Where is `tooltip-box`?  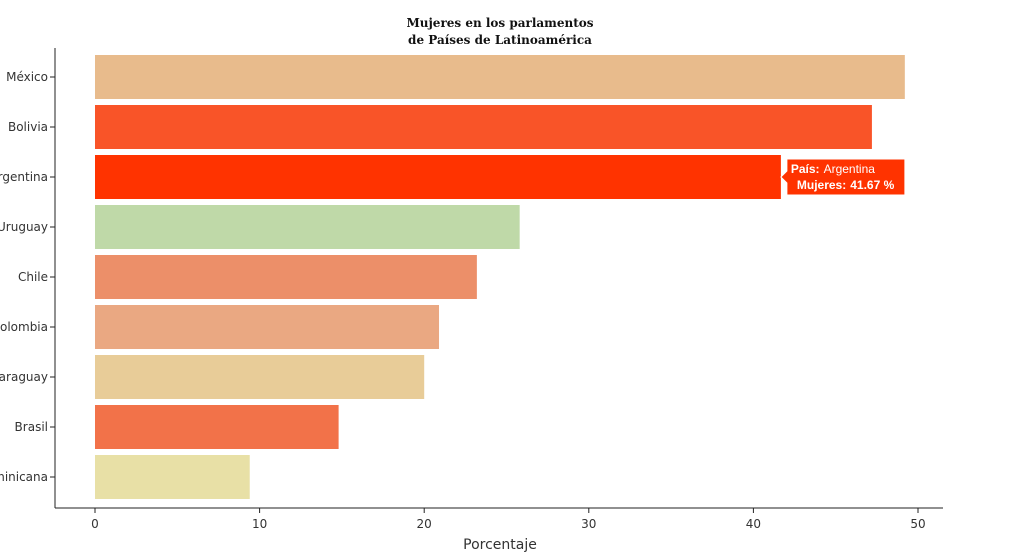
tooltip-box is located at coordinates (843, 177).